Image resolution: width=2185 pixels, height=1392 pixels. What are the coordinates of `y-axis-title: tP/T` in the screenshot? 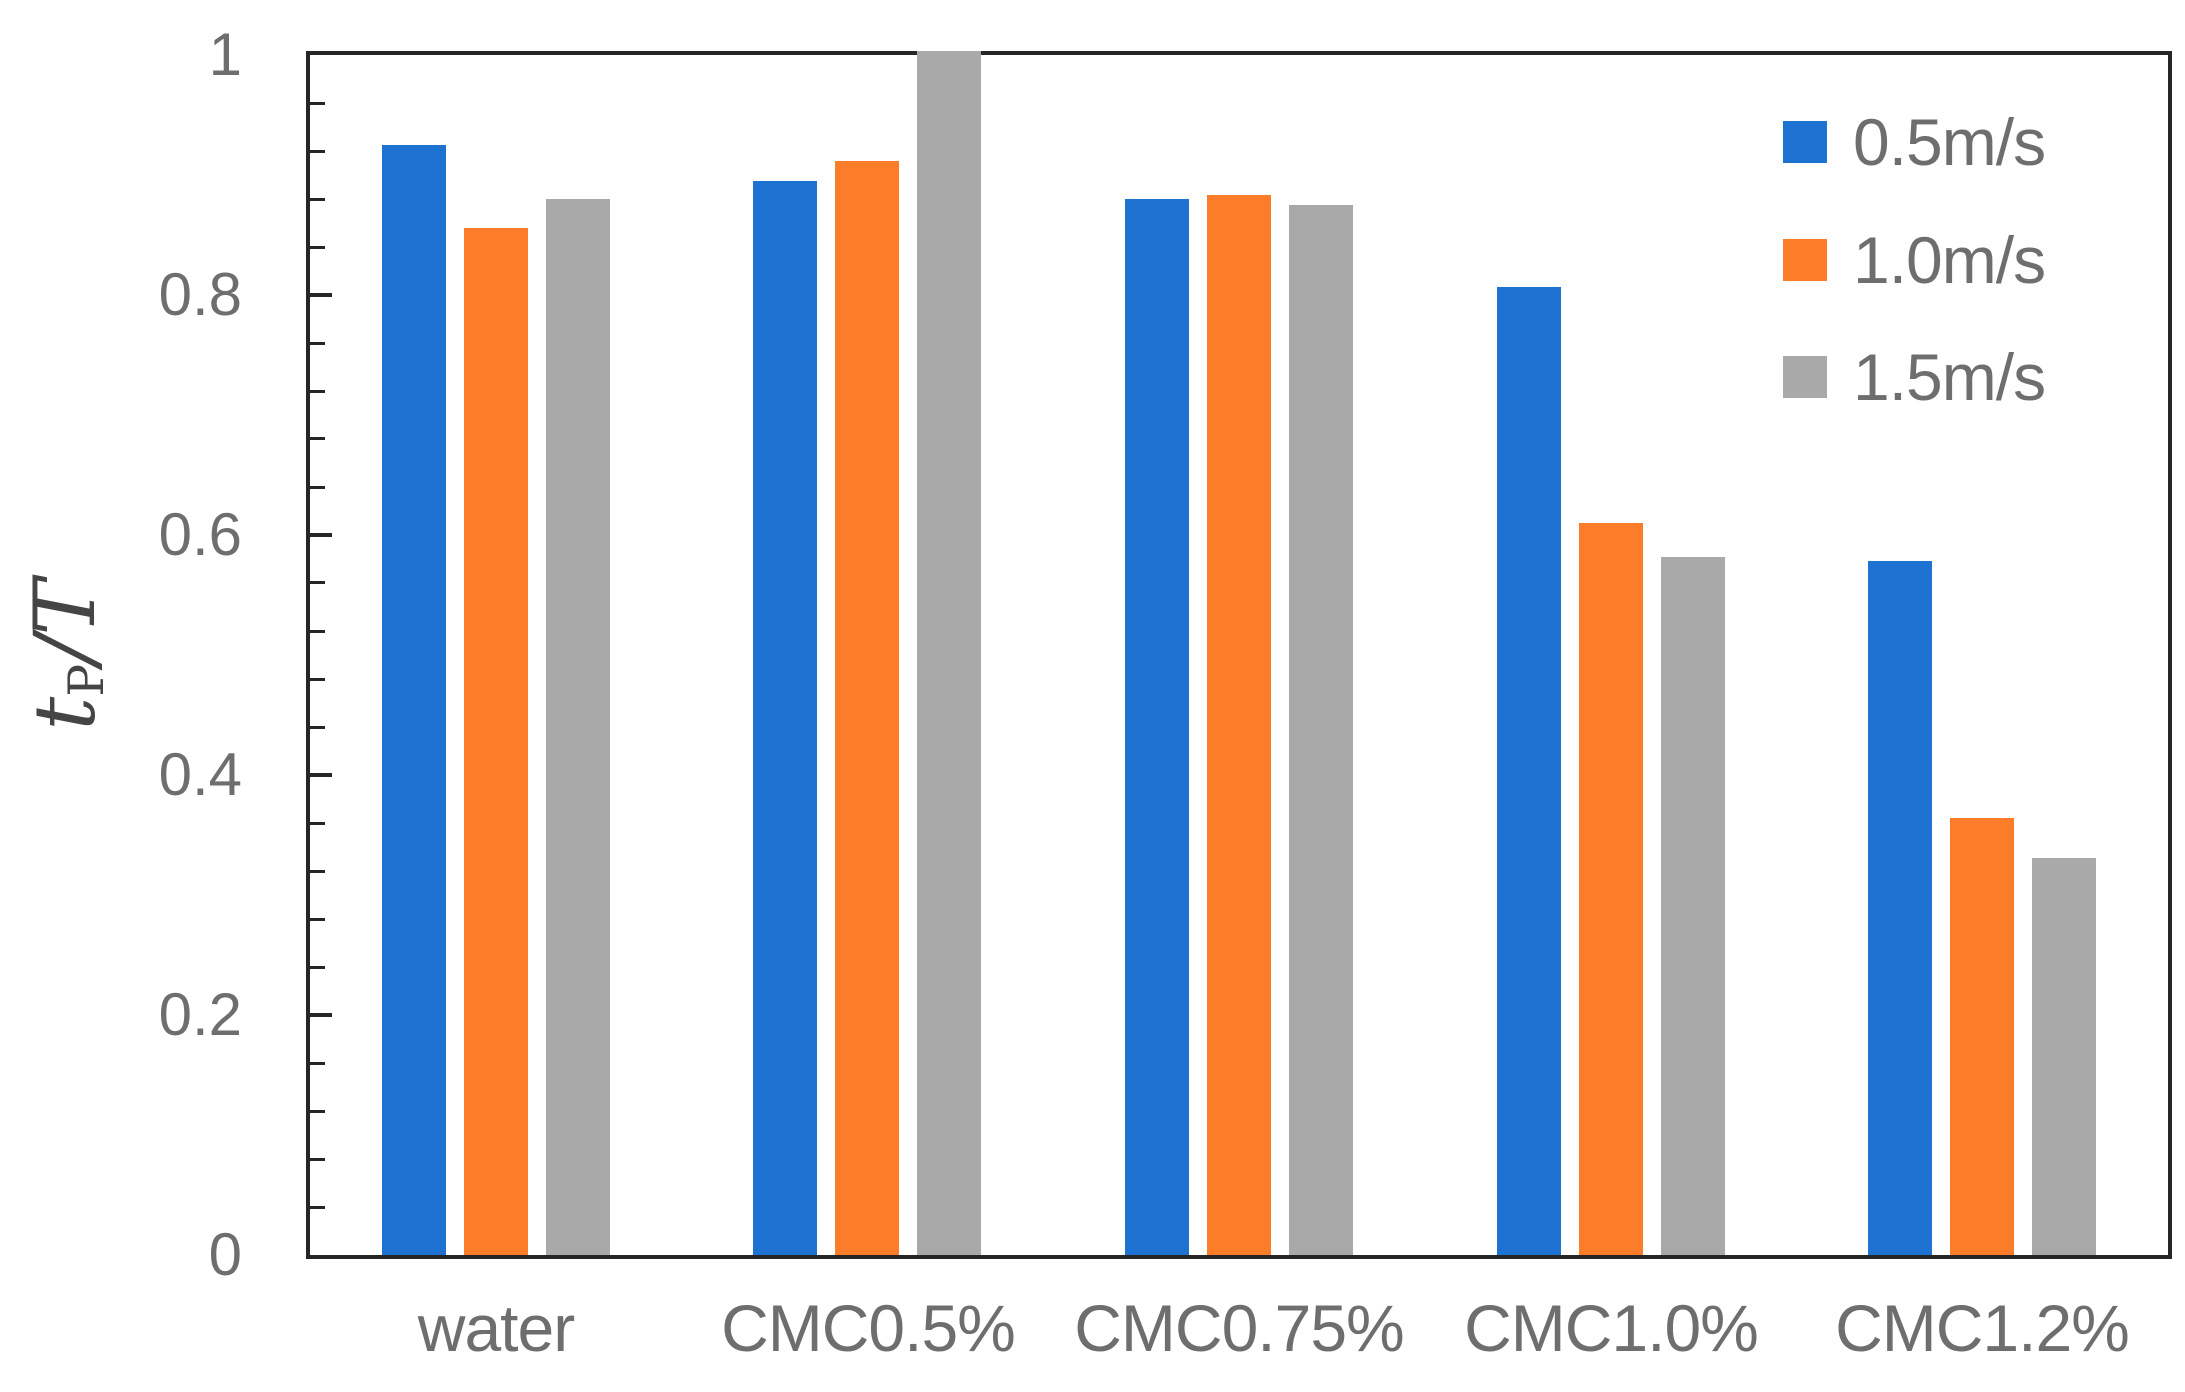 It's located at (65, 655).